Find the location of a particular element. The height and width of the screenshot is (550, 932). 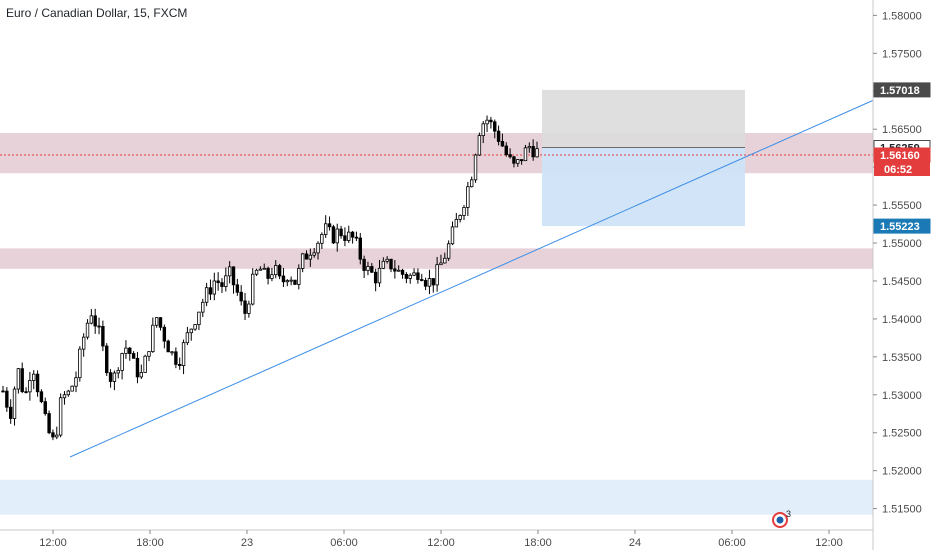

time-axis: 12:00 18:00 23 06:00 12:00 18:00 24 06:00 12:00 is located at coordinates (441, 539).